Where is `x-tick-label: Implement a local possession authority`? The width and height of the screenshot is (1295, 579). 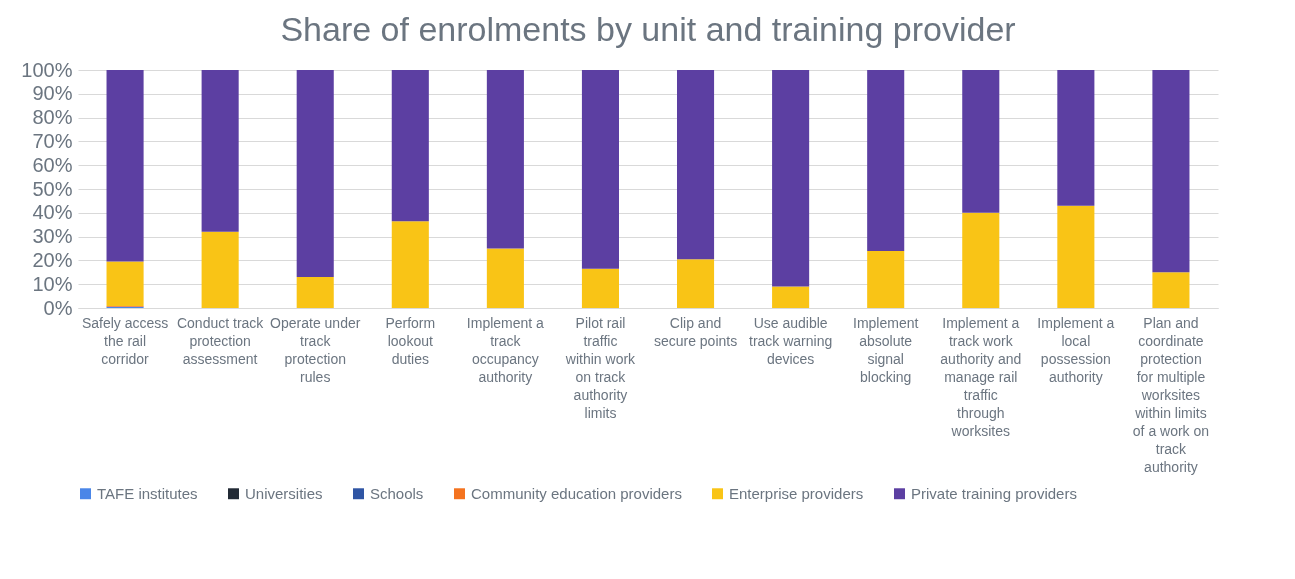
x-tick-label: Implement a local possession authority is located at coordinates (1076, 349).